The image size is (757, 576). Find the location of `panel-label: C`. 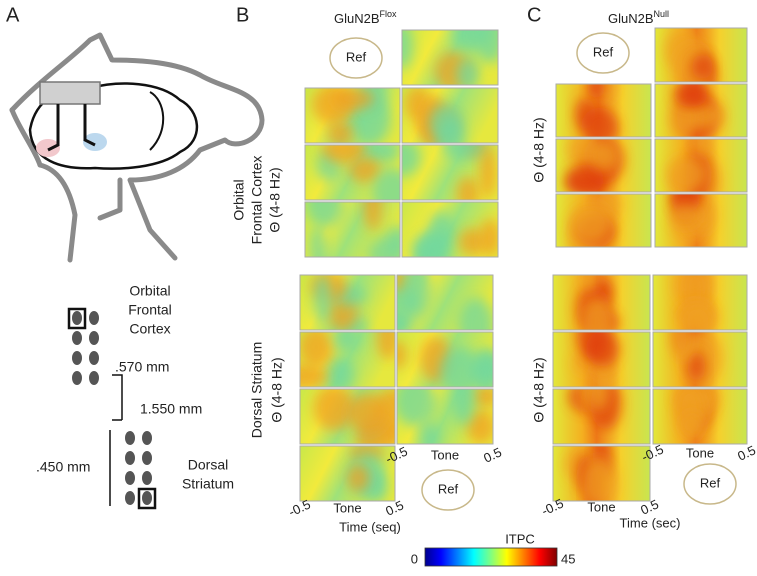

panel-label: C is located at coordinates (534, 15).